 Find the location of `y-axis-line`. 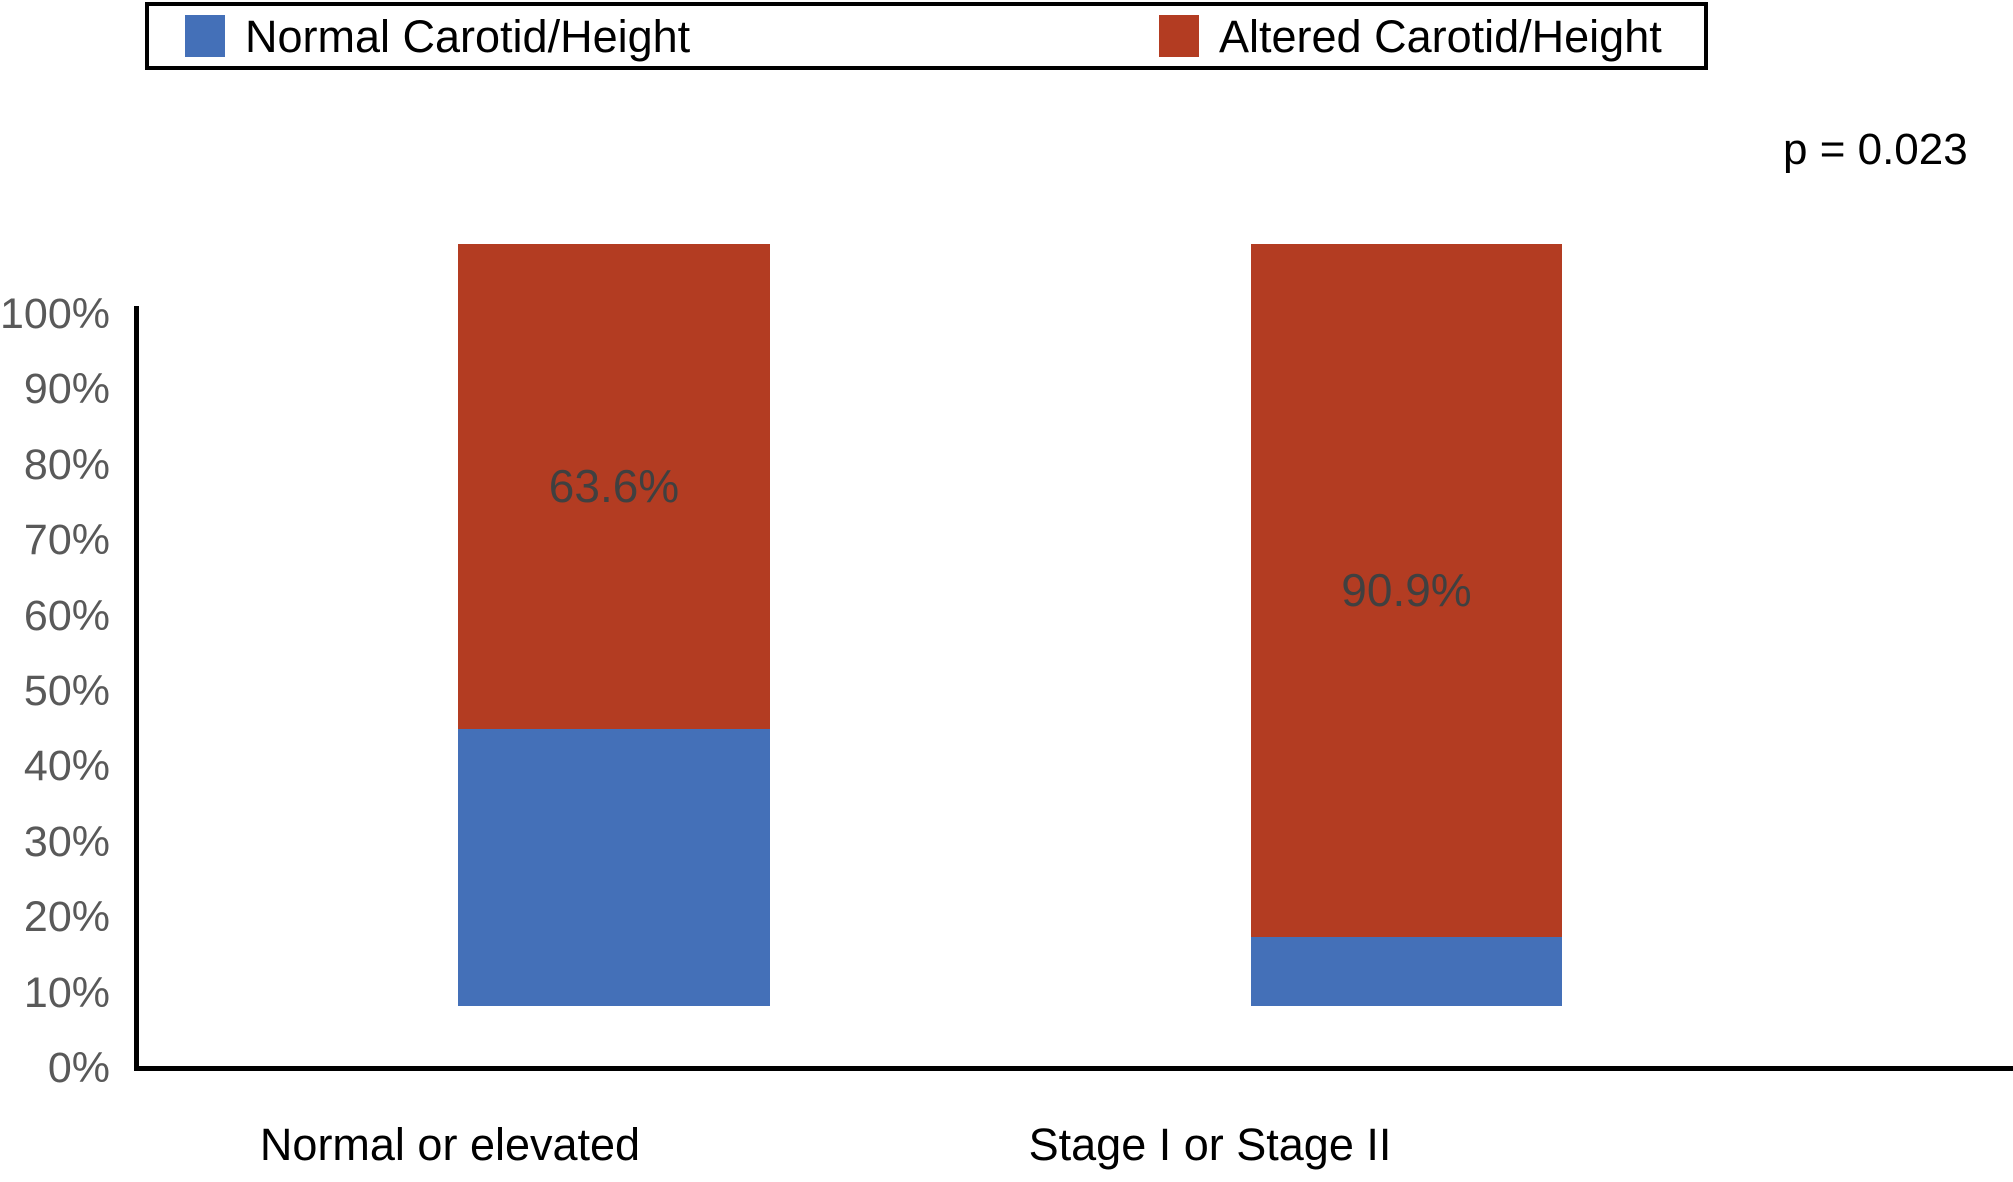

y-axis-line is located at coordinates (136, 687).